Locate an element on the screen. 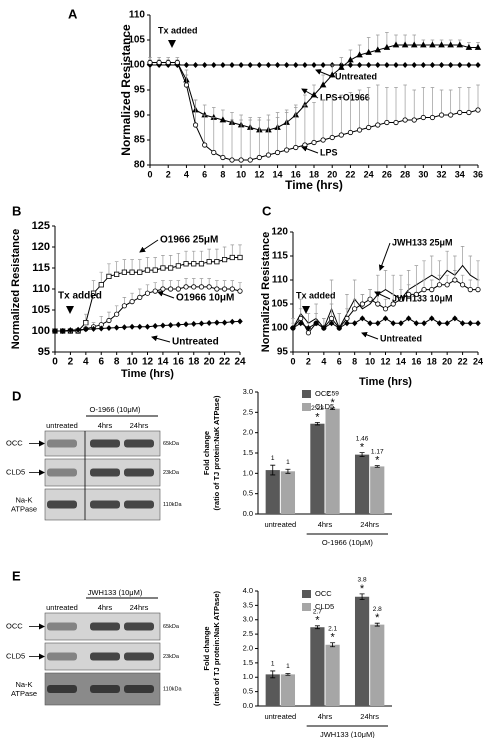 The height and width of the screenshot is (738, 491). row-label: ATPase is located at coordinates (24, 693).